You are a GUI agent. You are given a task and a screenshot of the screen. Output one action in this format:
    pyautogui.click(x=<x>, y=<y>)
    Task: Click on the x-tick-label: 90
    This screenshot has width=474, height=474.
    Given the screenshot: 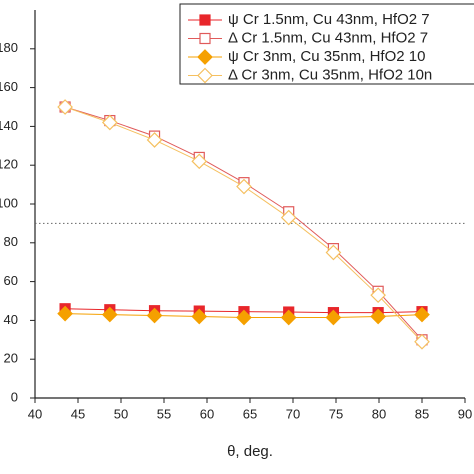 What is the action you would take?
    pyautogui.click(x=465, y=413)
    